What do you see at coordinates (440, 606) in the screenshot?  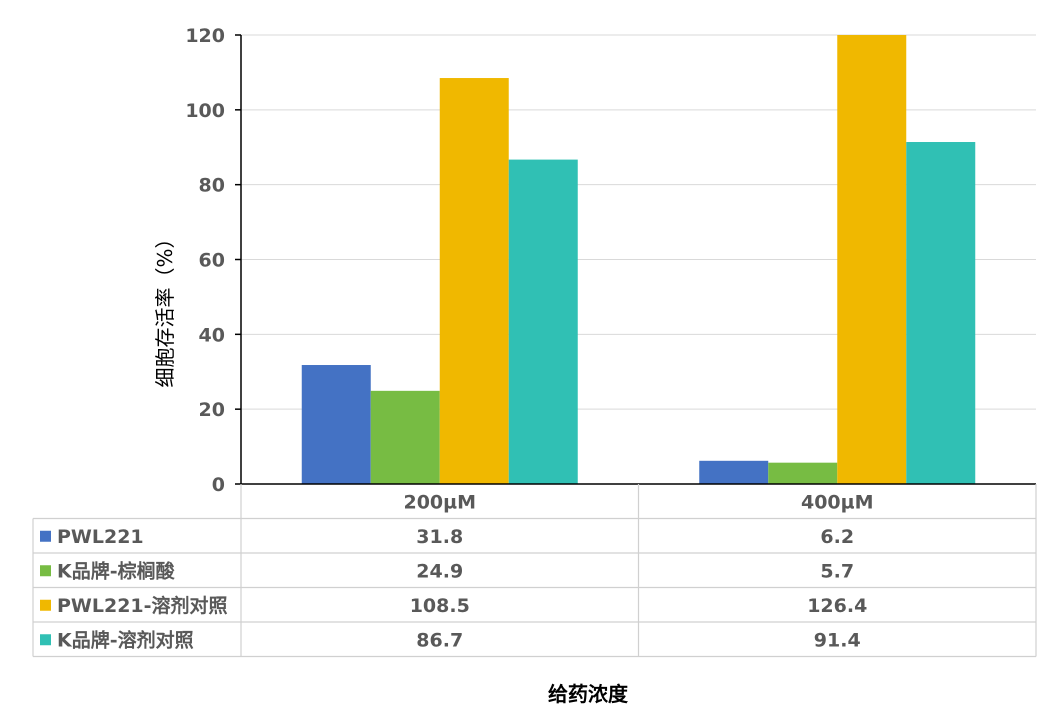 I see `data-label: 108.5` at bounding box center [440, 606].